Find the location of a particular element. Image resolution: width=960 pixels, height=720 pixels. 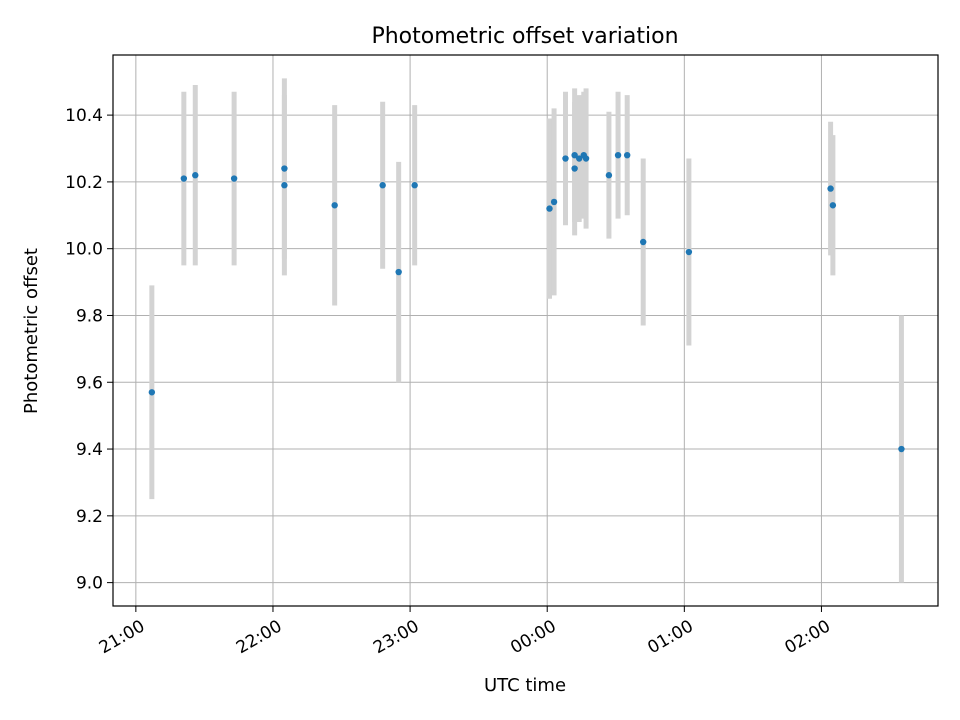

y-axis-label: Photometric offset is located at coordinates (31, 331).